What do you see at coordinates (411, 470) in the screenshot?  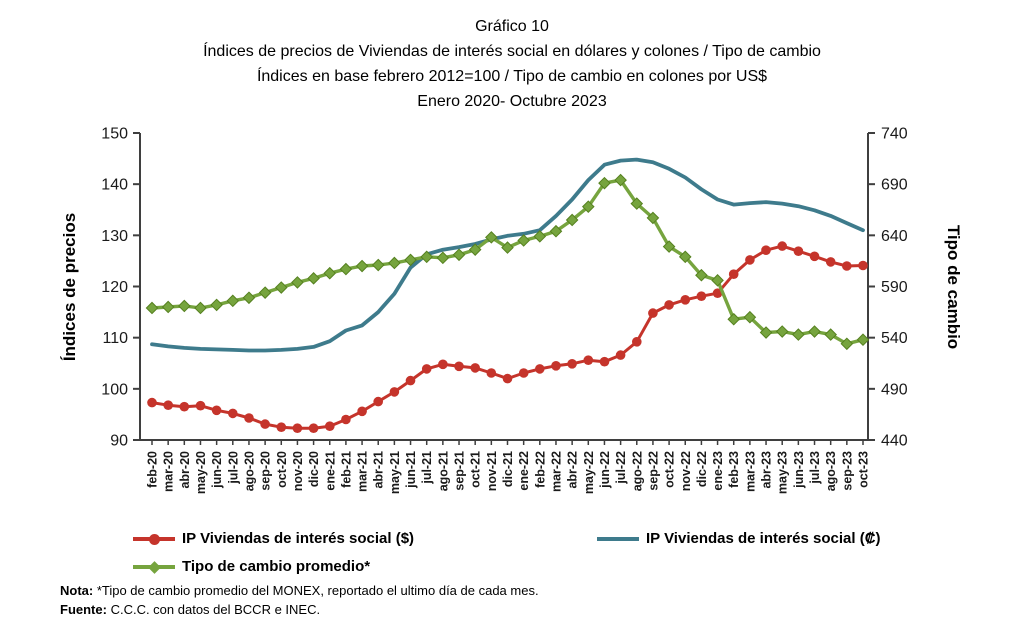 I see `x-tick-label: jun-21` at bounding box center [411, 470].